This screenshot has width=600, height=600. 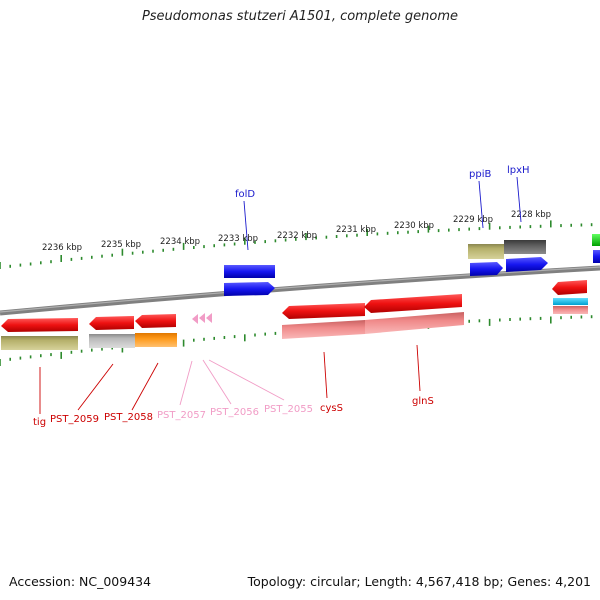 What do you see at coordinates (423, 401) in the screenshot?
I see `gene-label-glns: glnS` at bounding box center [423, 401].